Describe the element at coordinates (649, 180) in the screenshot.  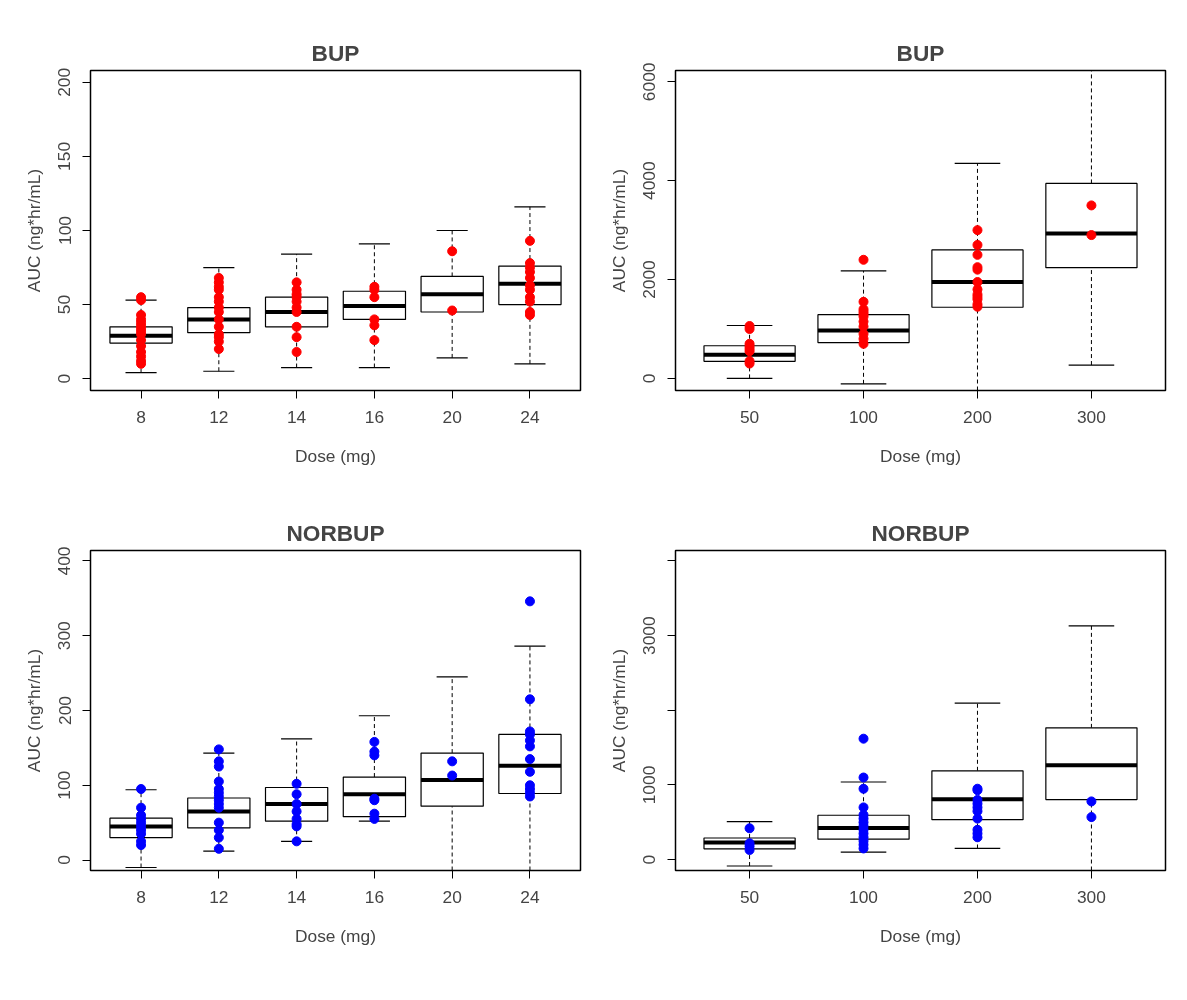
I see `y-tick-label: 4000` at that location.